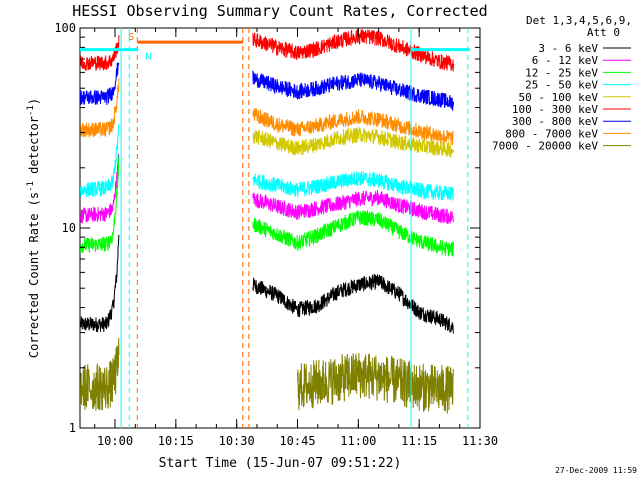  I want to click on y-axis-label-exp1: -1, so click(31, 186).